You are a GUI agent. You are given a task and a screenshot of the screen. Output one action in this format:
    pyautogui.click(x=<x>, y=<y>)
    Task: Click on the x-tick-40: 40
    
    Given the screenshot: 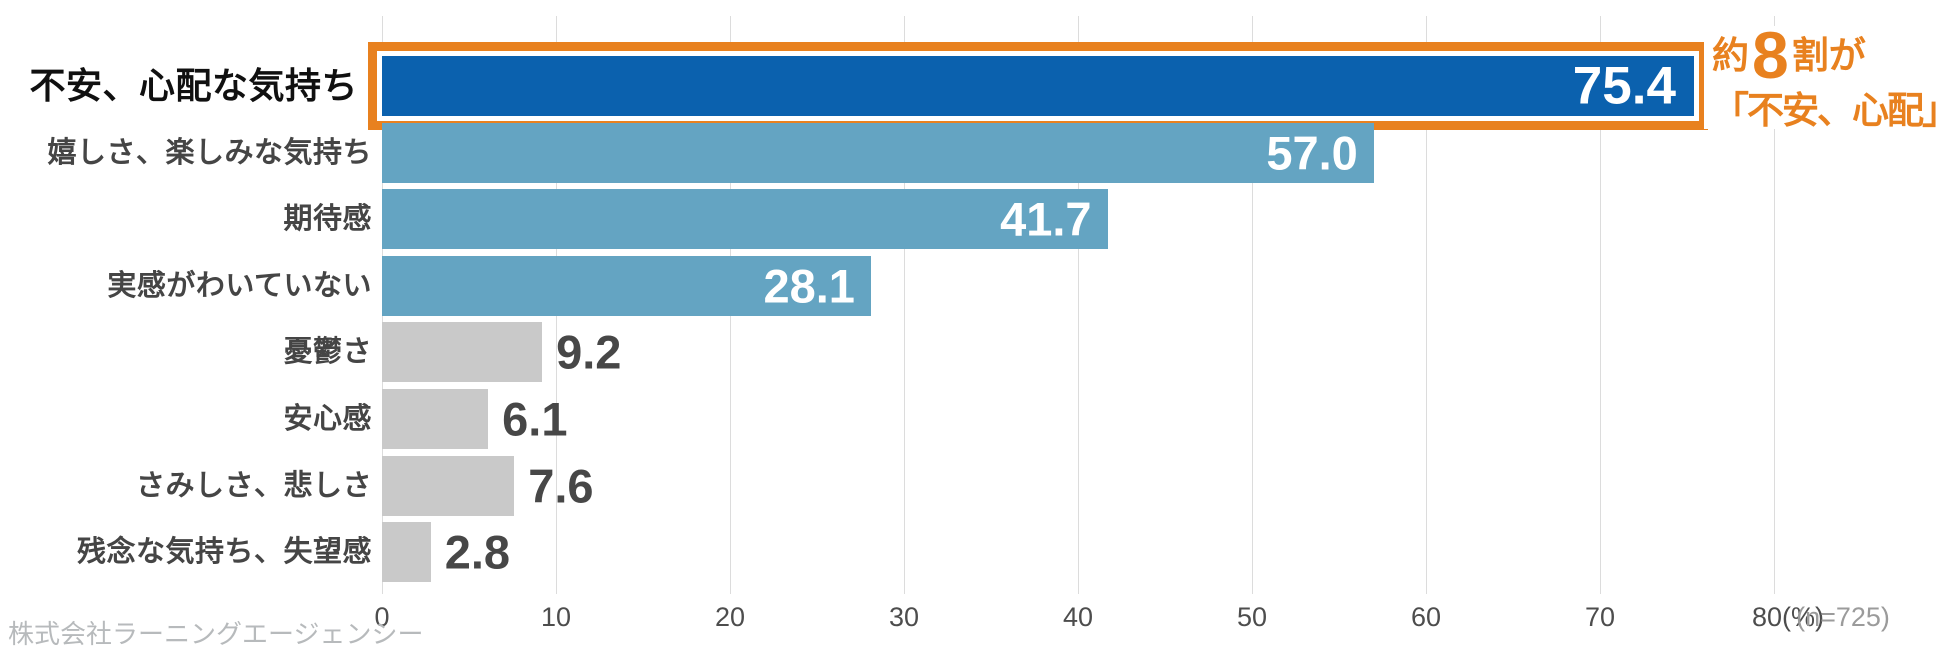 What is the action you would take?
    pyautogui.click(x=1078, y=617)
    